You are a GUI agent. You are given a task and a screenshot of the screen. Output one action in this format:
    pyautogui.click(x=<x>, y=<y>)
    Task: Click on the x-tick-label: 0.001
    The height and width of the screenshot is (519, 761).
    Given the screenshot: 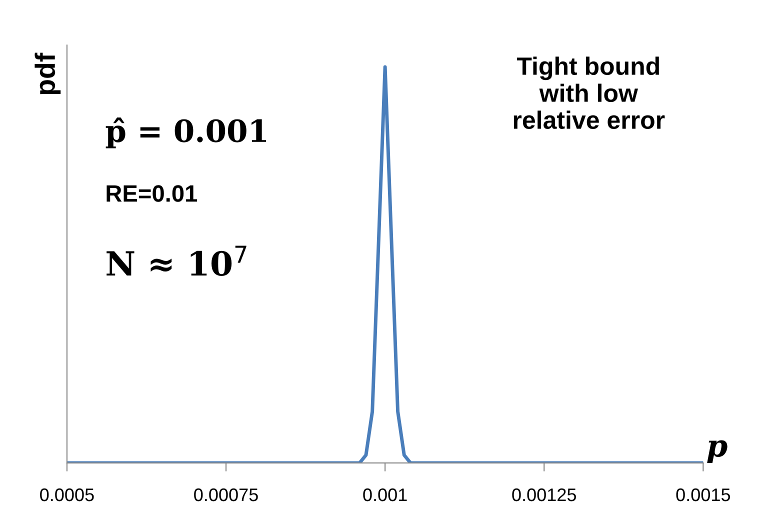 What is the action you would take?
    pyautogui.click(x=385, y=495)
    